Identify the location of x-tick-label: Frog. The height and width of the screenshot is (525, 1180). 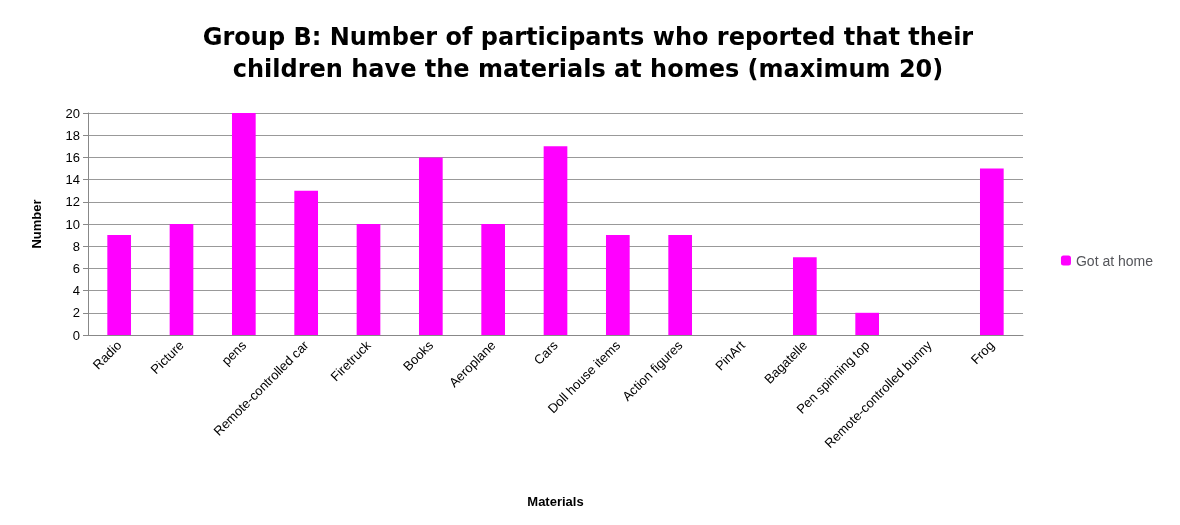
(982, 352).